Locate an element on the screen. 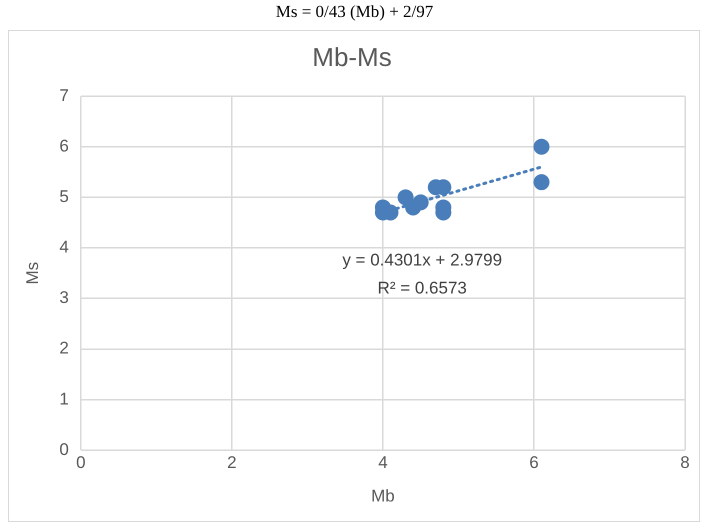 This screenshot has width=709, height=528. x-tick-label: 8 is located at coordinates (685, 462).